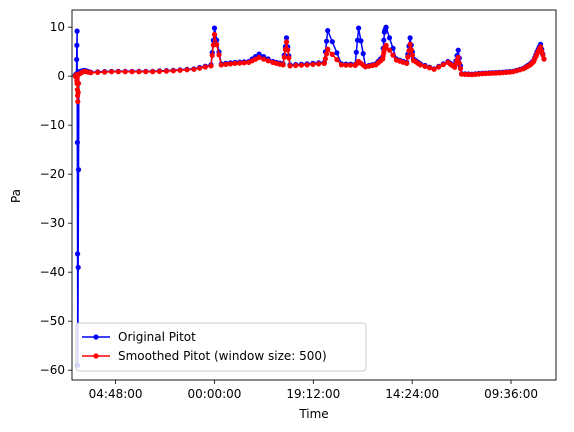  I want to click on x-tick-label: 14:24:00, so click(412, 394).